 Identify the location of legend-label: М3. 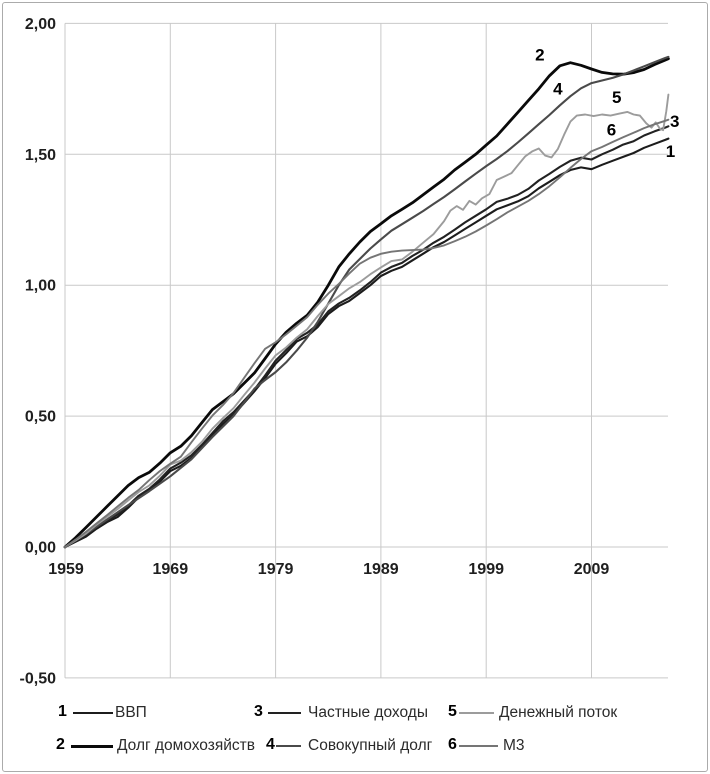
(514, 745).